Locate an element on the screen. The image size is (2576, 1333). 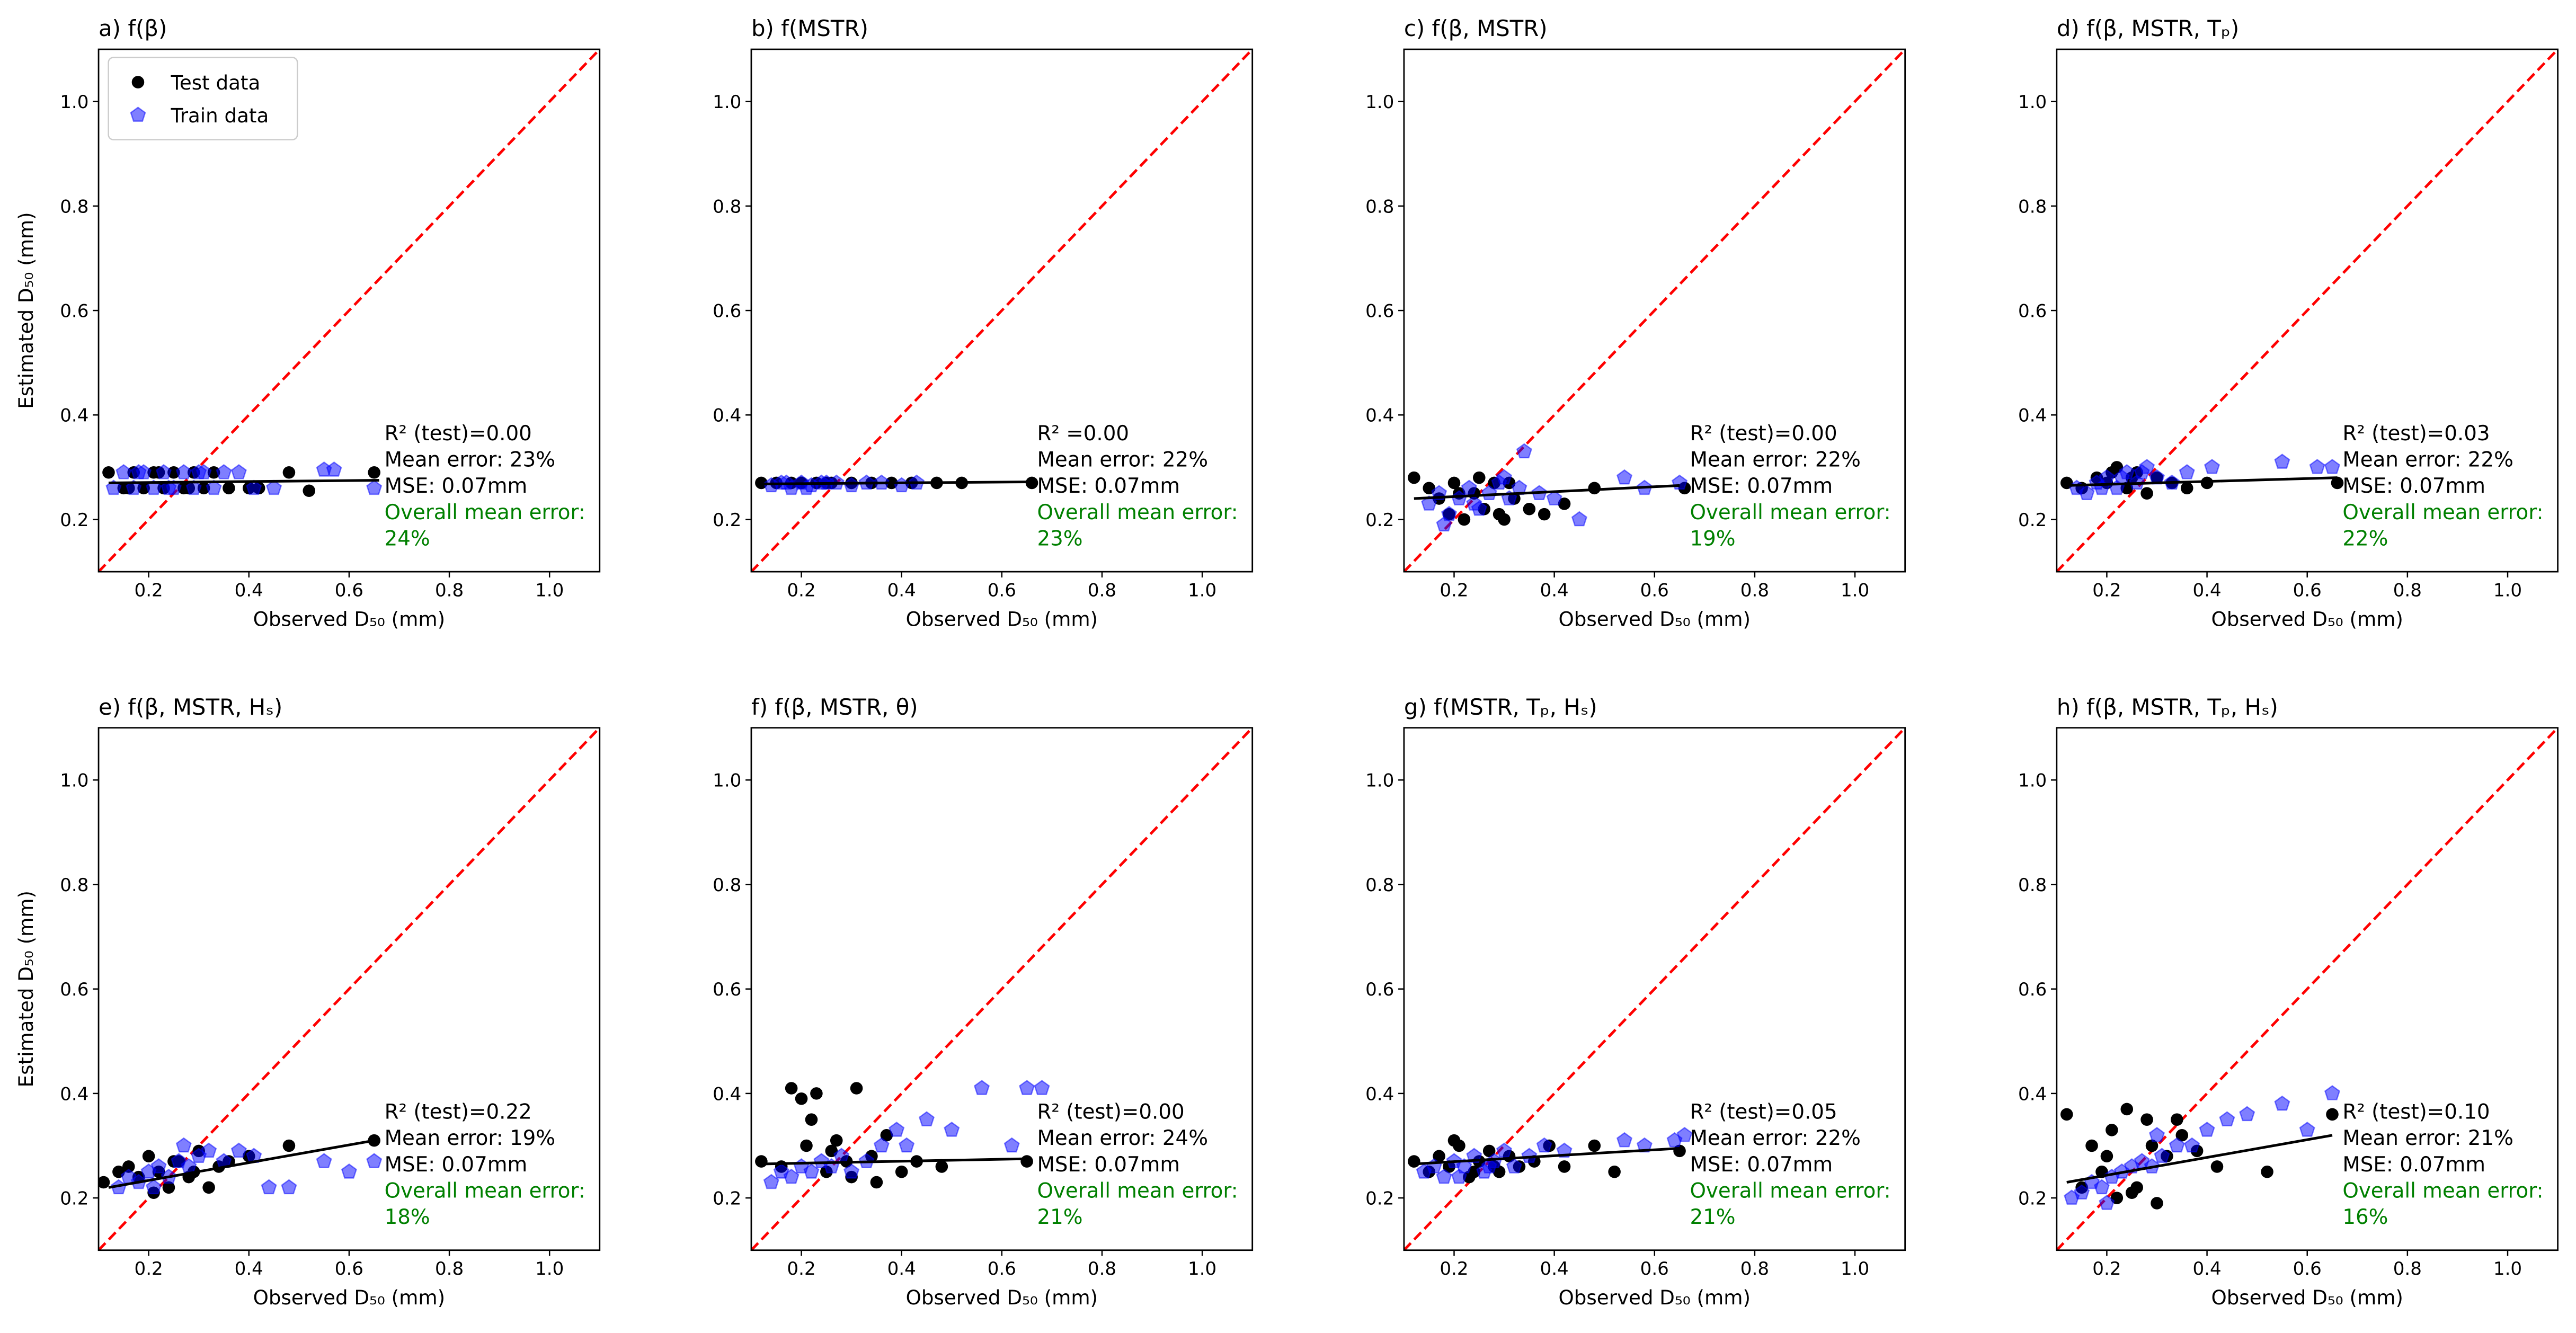
subplot-title: h) f(β, MSTR, Tₚ, Hₛ) is located at coordinates (2167, 707).